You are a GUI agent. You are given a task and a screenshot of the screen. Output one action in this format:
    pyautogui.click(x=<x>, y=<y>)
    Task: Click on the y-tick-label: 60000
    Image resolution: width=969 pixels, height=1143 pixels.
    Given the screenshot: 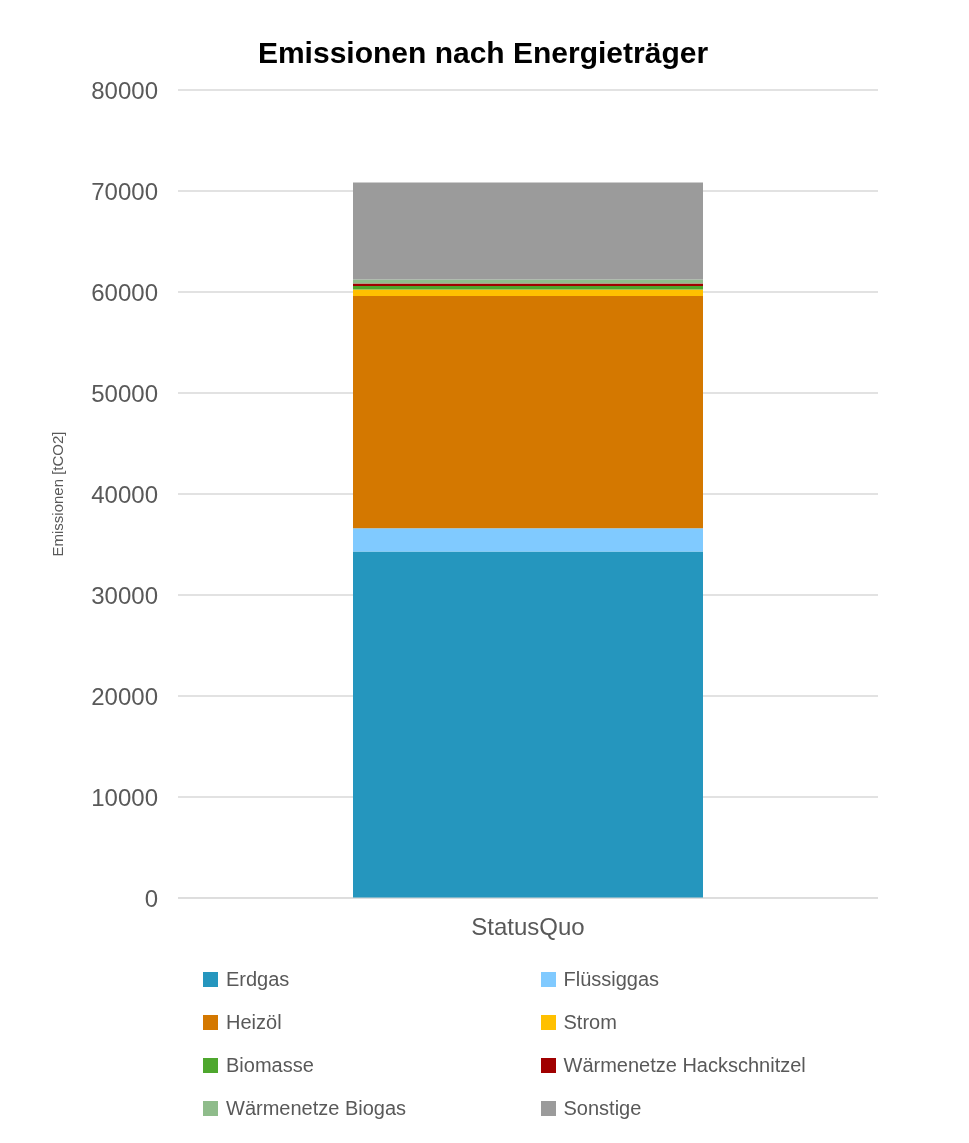 What is the action you would take?
    pyautogui.click(x=124, y=292)
    